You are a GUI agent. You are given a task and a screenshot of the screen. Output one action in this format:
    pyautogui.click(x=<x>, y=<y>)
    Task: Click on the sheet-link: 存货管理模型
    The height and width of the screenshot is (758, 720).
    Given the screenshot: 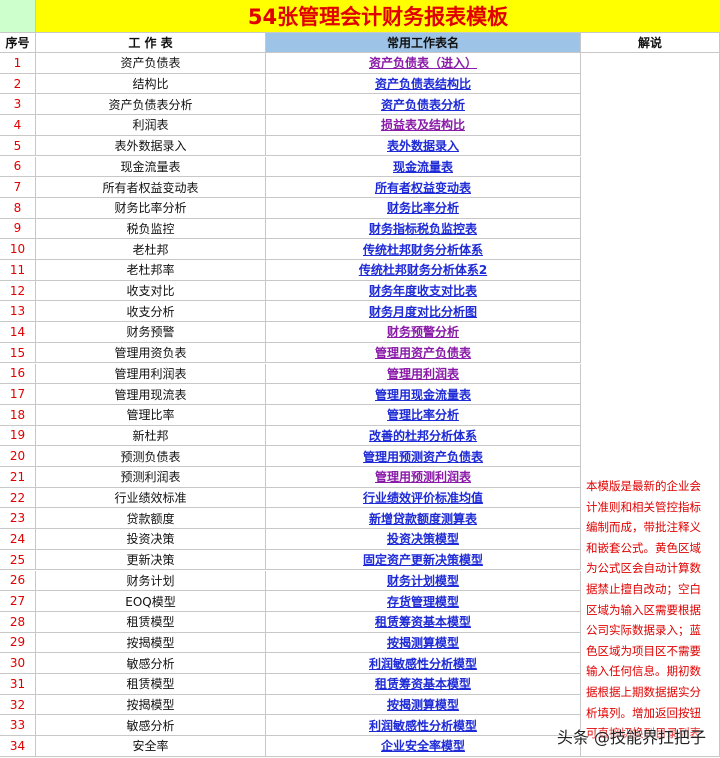 What is the action you would take?
    pyautogui.click(x=423, y=601)
    